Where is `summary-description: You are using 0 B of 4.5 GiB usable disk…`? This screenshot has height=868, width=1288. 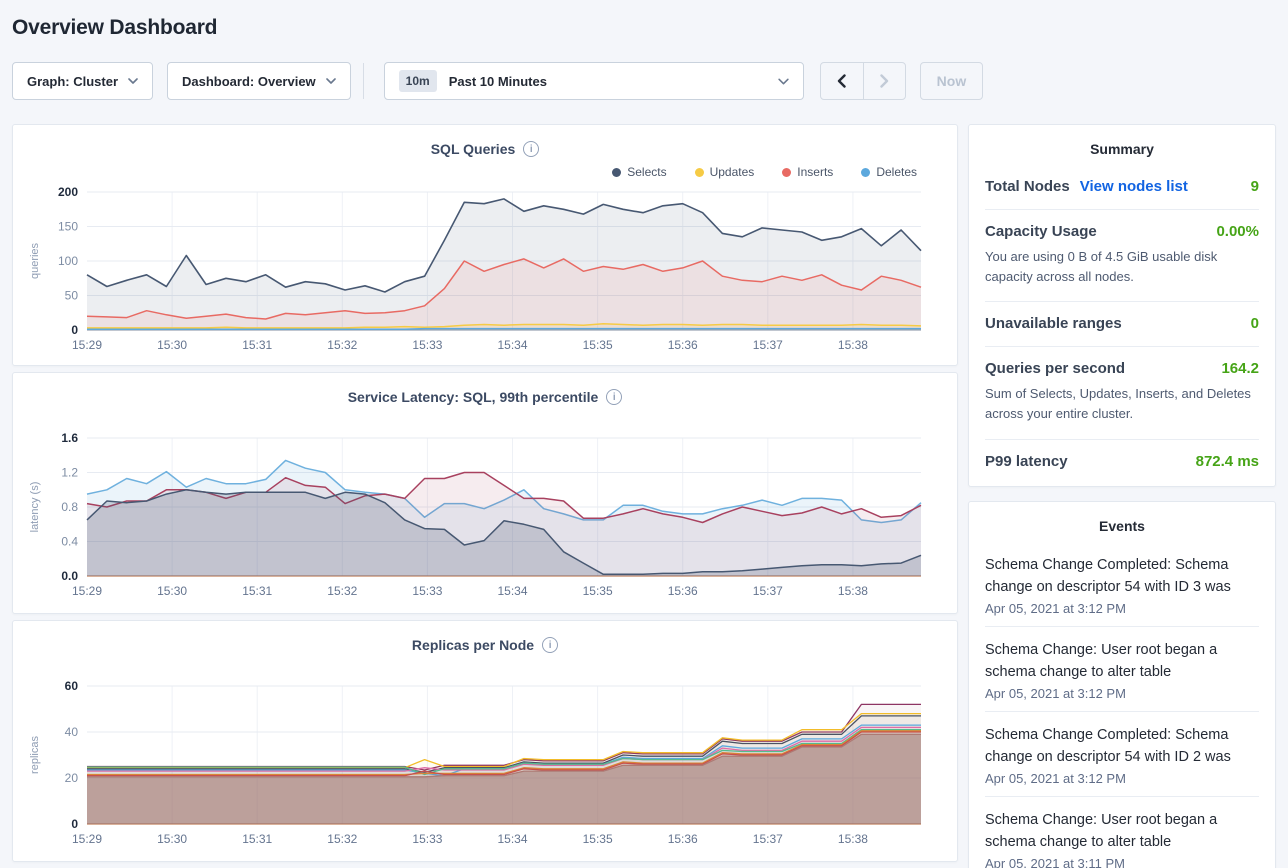
summary-description: You are using 0 B of 4.5 GiB usable disk… is located at coordinates (1101, 267).